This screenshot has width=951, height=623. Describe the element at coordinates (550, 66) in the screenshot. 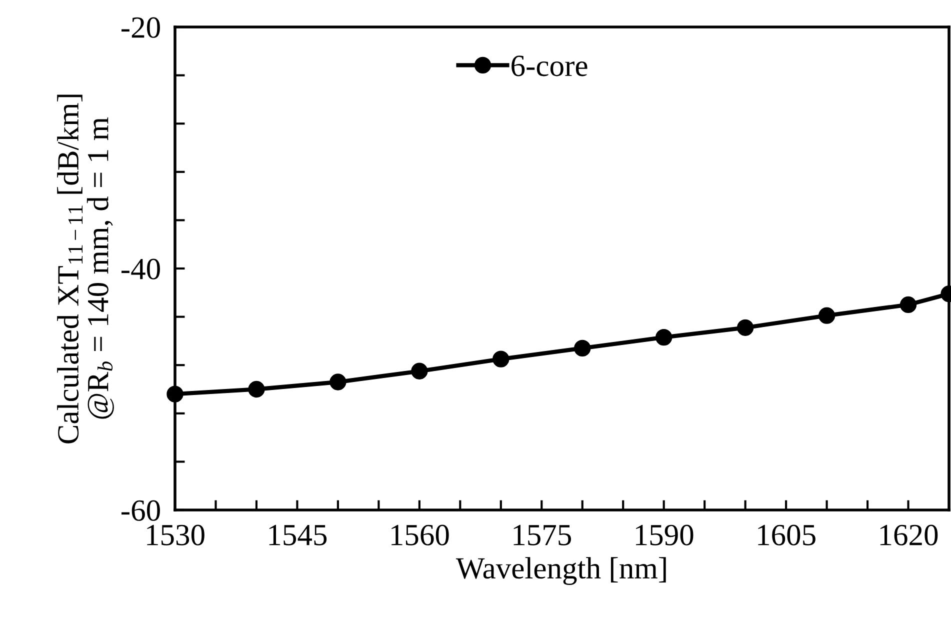

I see `legend-label: 6-core` at that location.